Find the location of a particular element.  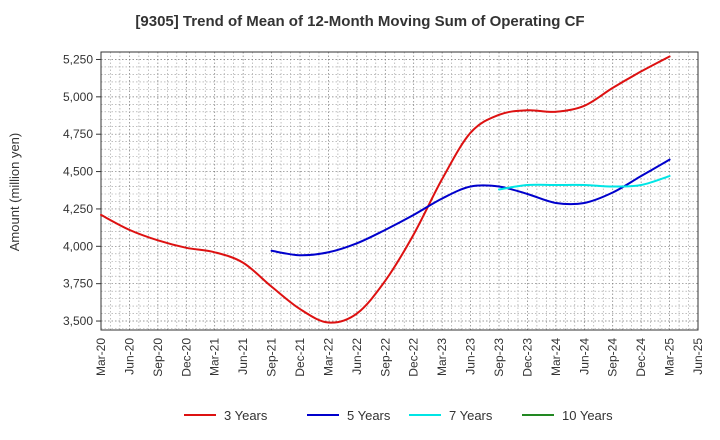

x-tick-label: Sep-23 is located at coordinates (499, 357).